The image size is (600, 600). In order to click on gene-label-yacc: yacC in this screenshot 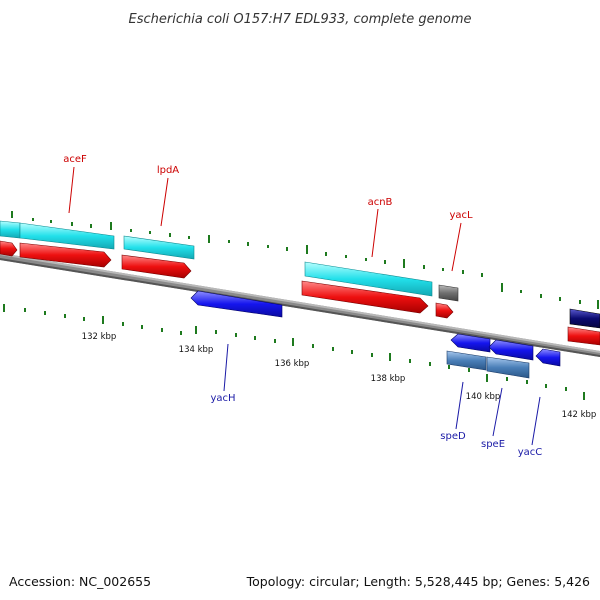, I will do `click(530, 452)`.